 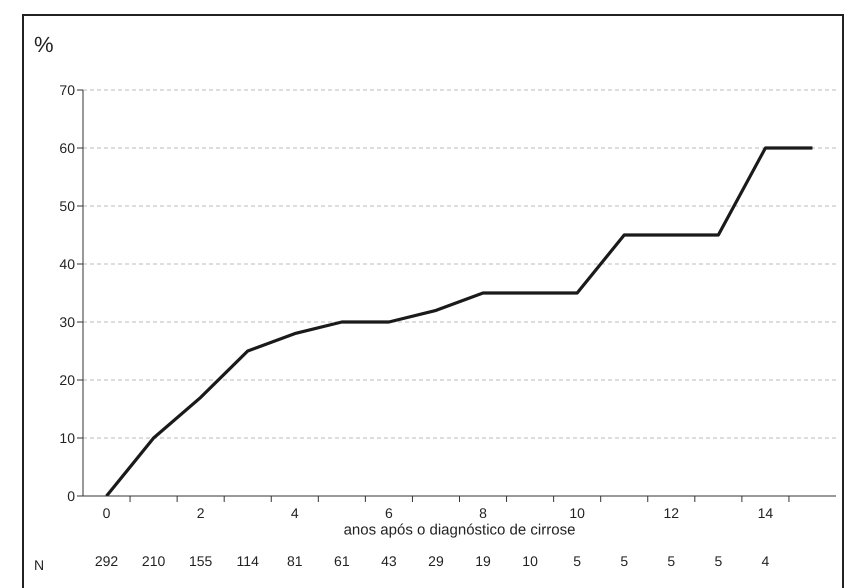 What do you see at coordinates (294, 513) in the screenshot?
I see `x-tick-label: 4` at bounding box center [294, 513].